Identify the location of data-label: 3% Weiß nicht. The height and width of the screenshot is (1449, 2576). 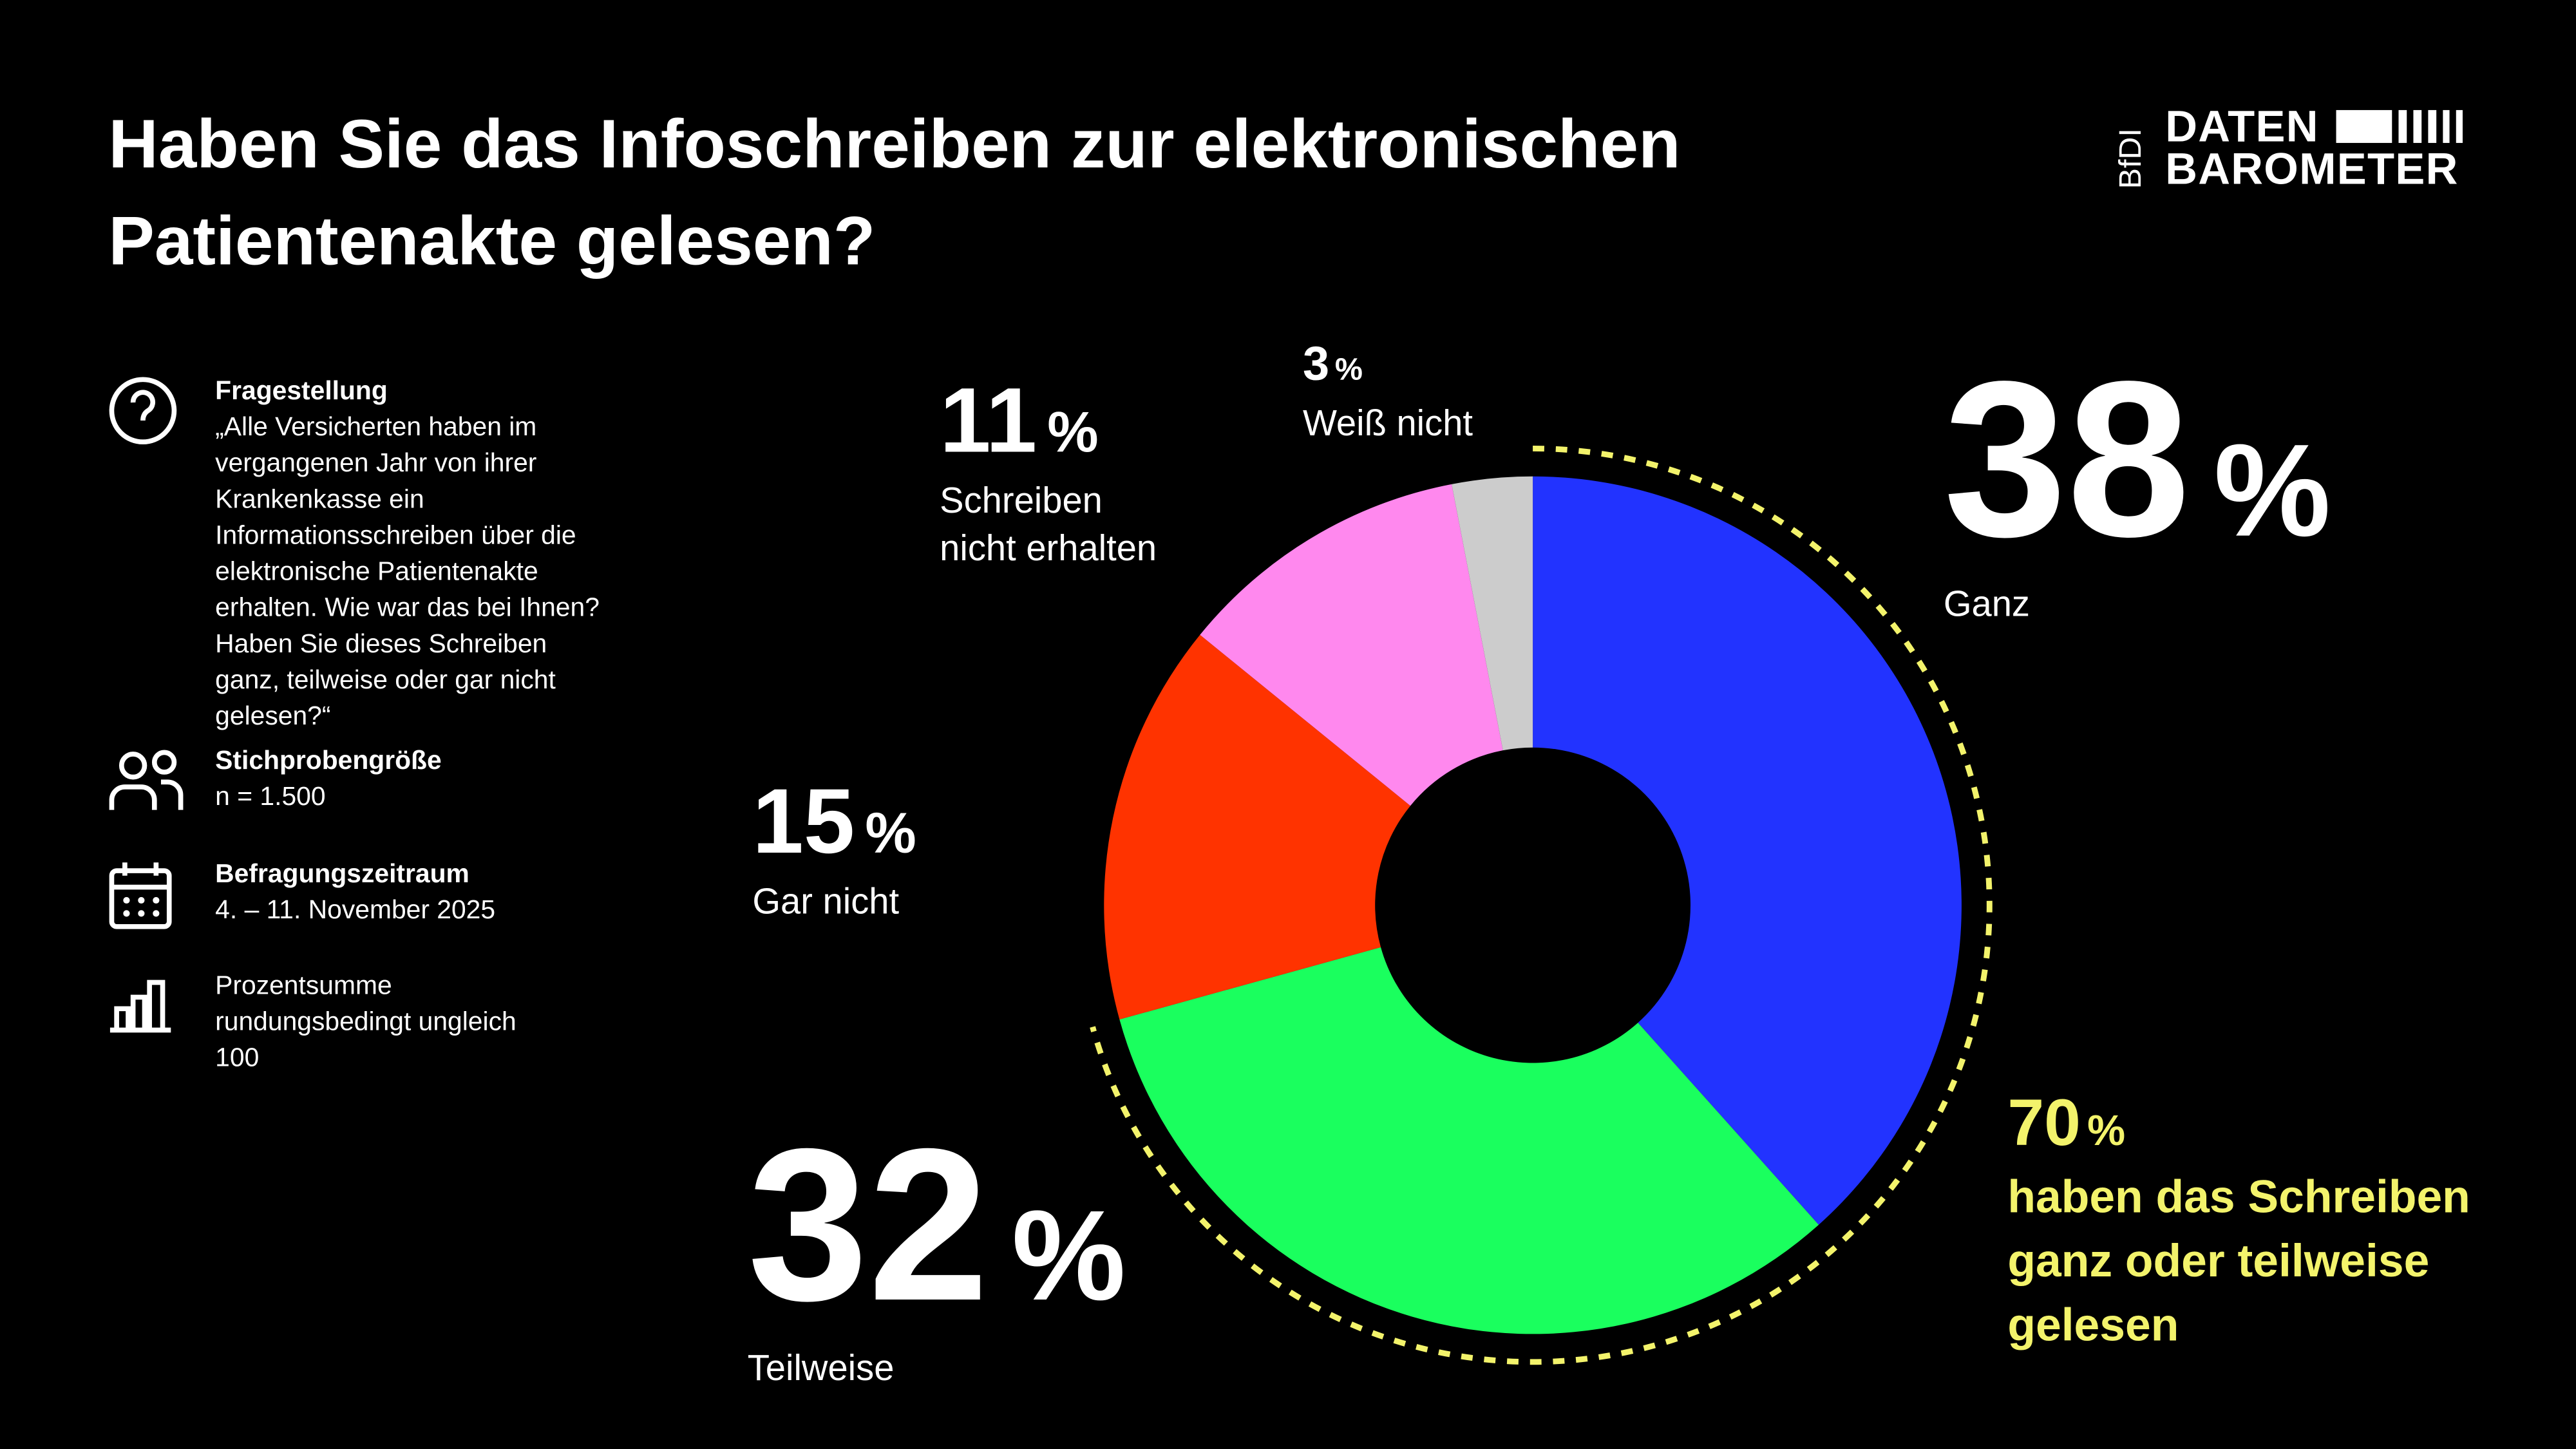
(1387, 393).